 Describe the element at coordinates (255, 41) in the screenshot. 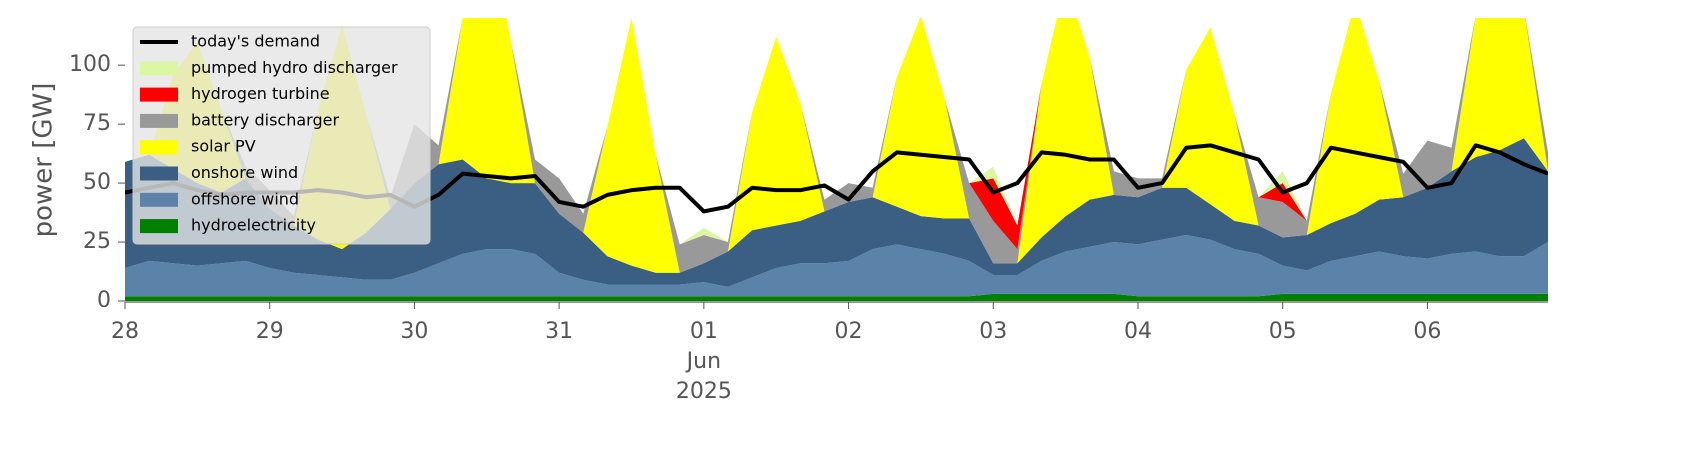

I see `legend-label: today's demand` at that location.